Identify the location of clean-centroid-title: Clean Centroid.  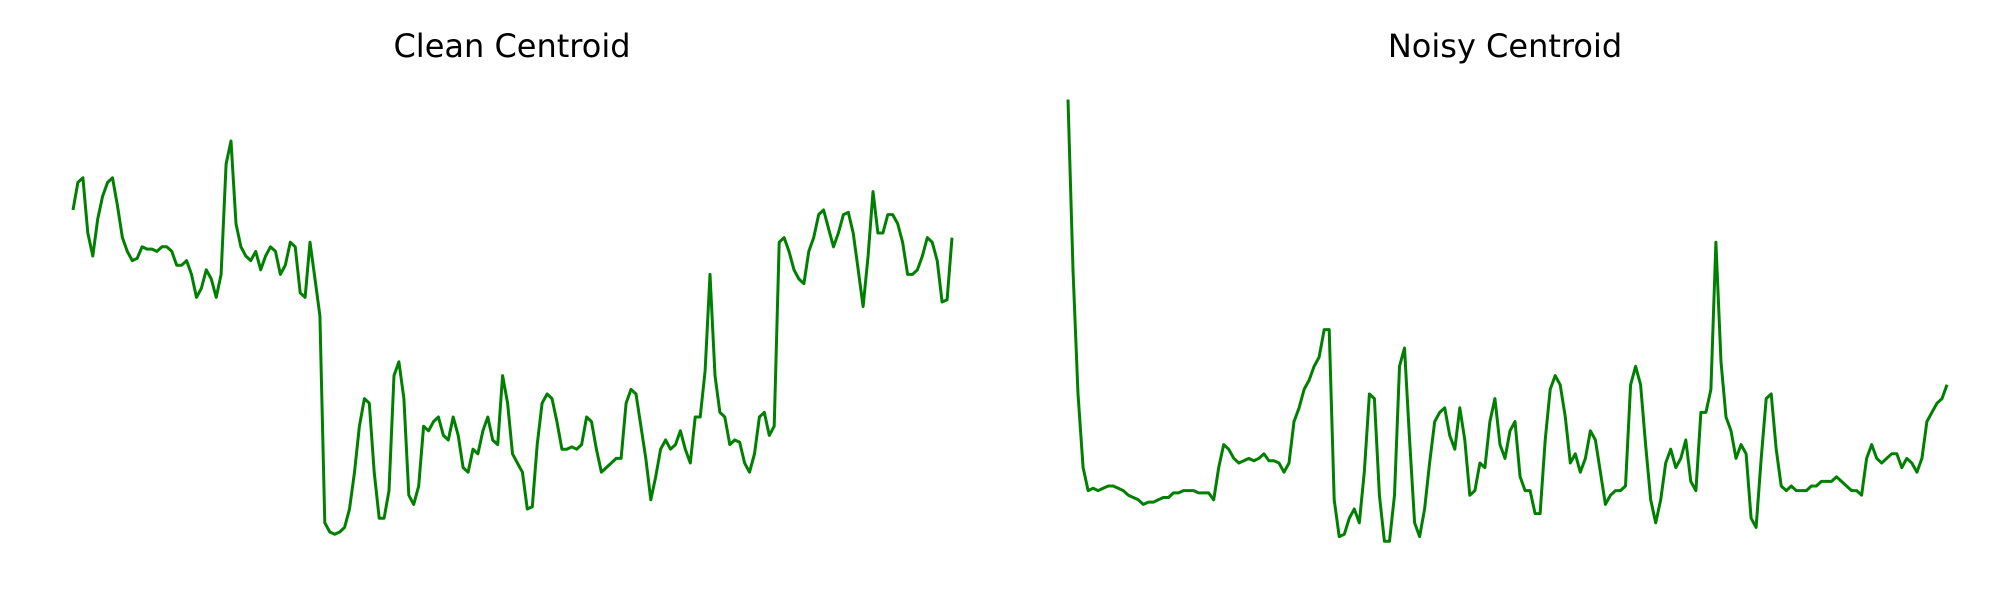
(511, 46).